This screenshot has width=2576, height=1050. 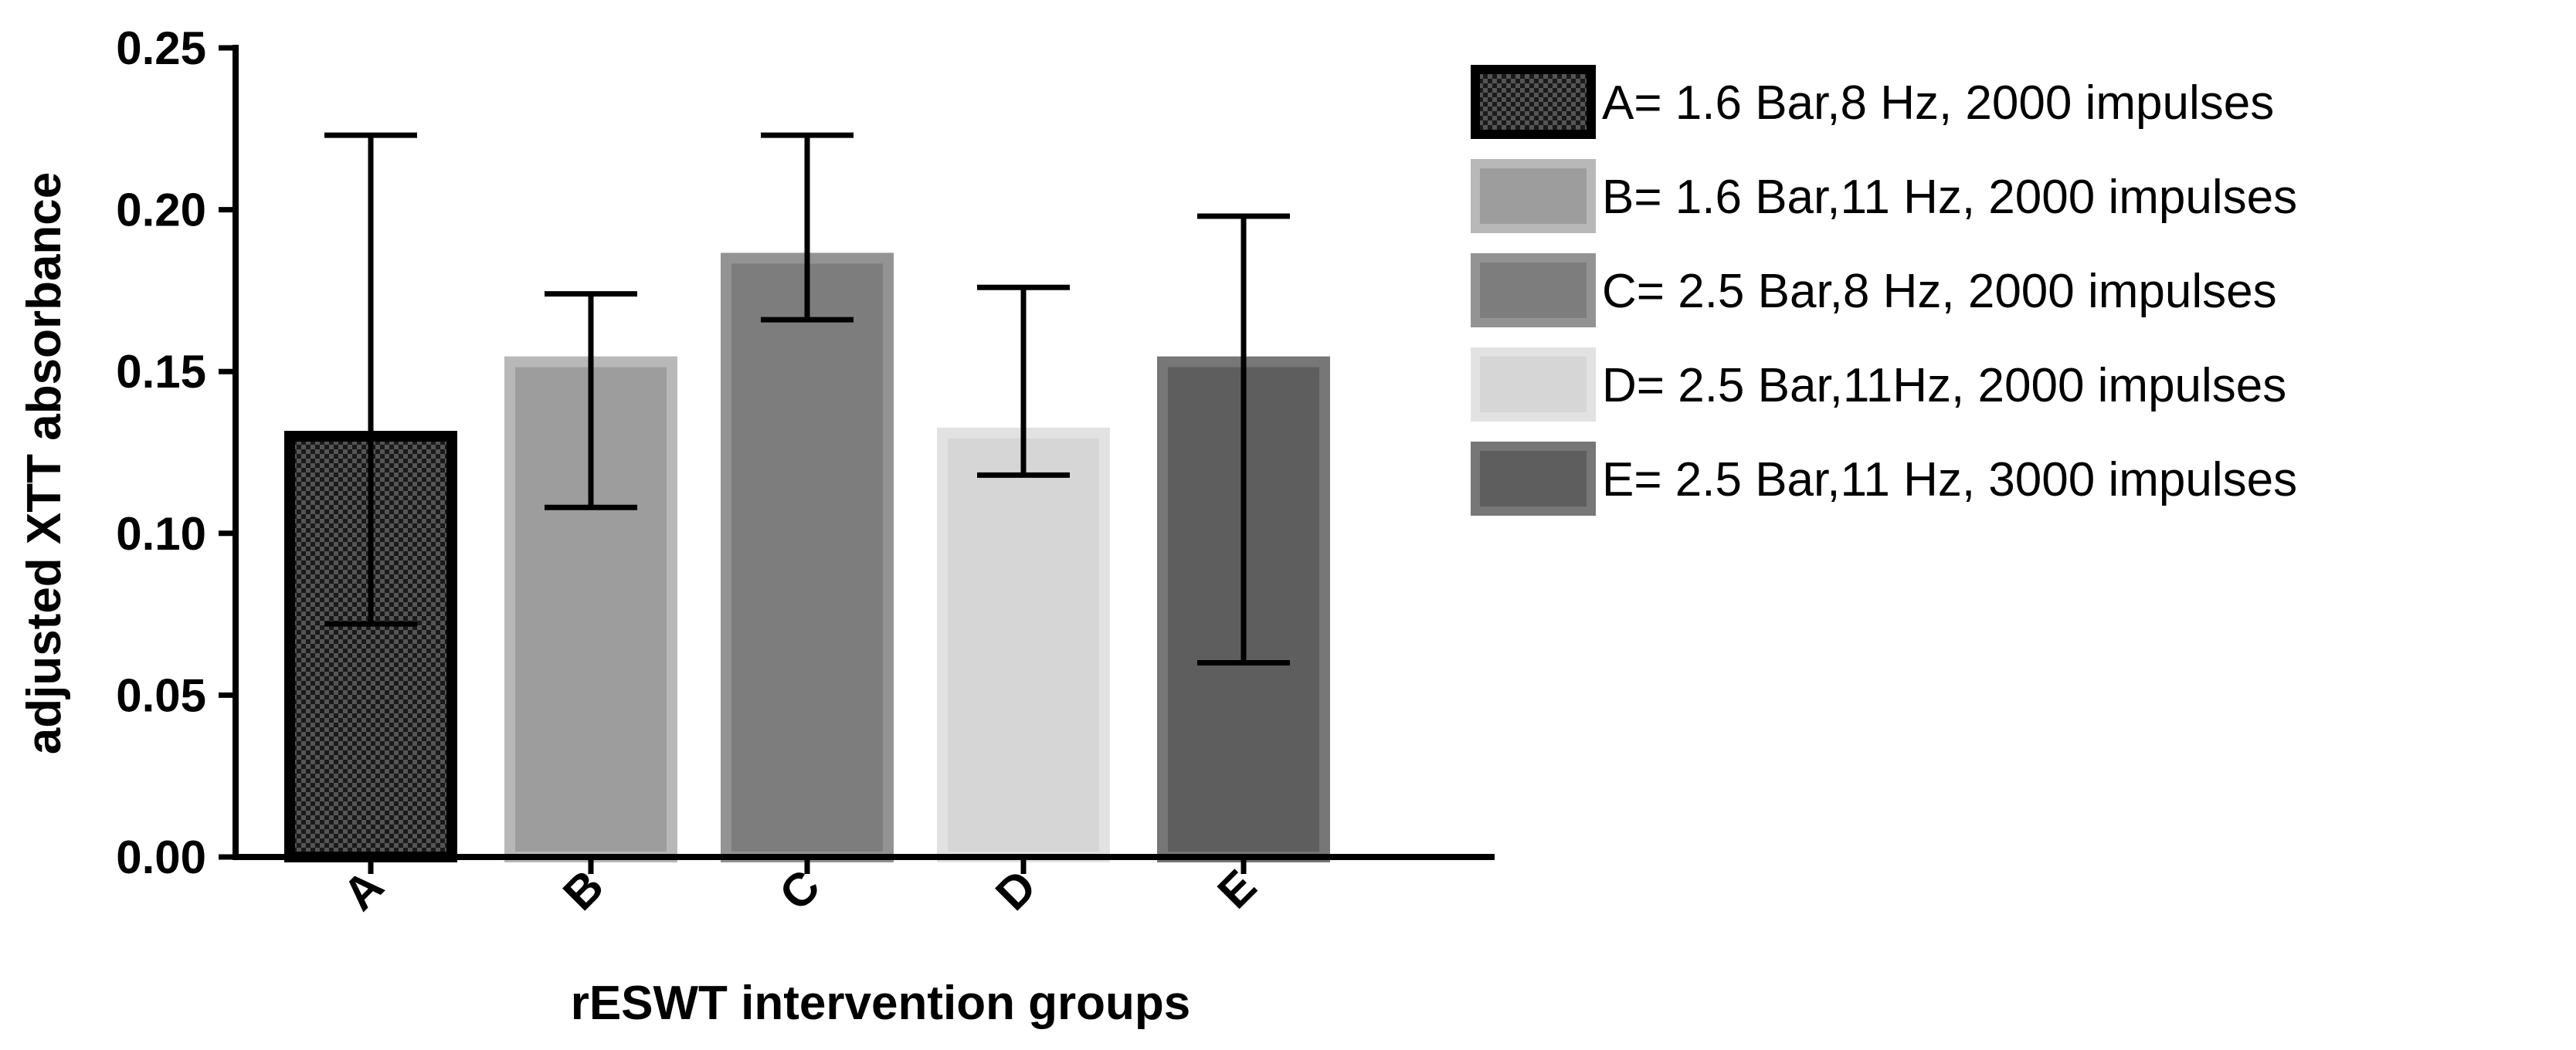 What do you see at coordinates (370, 379) in the screenshot?
I see `error-bar-A` at bounding box center [370, 379].